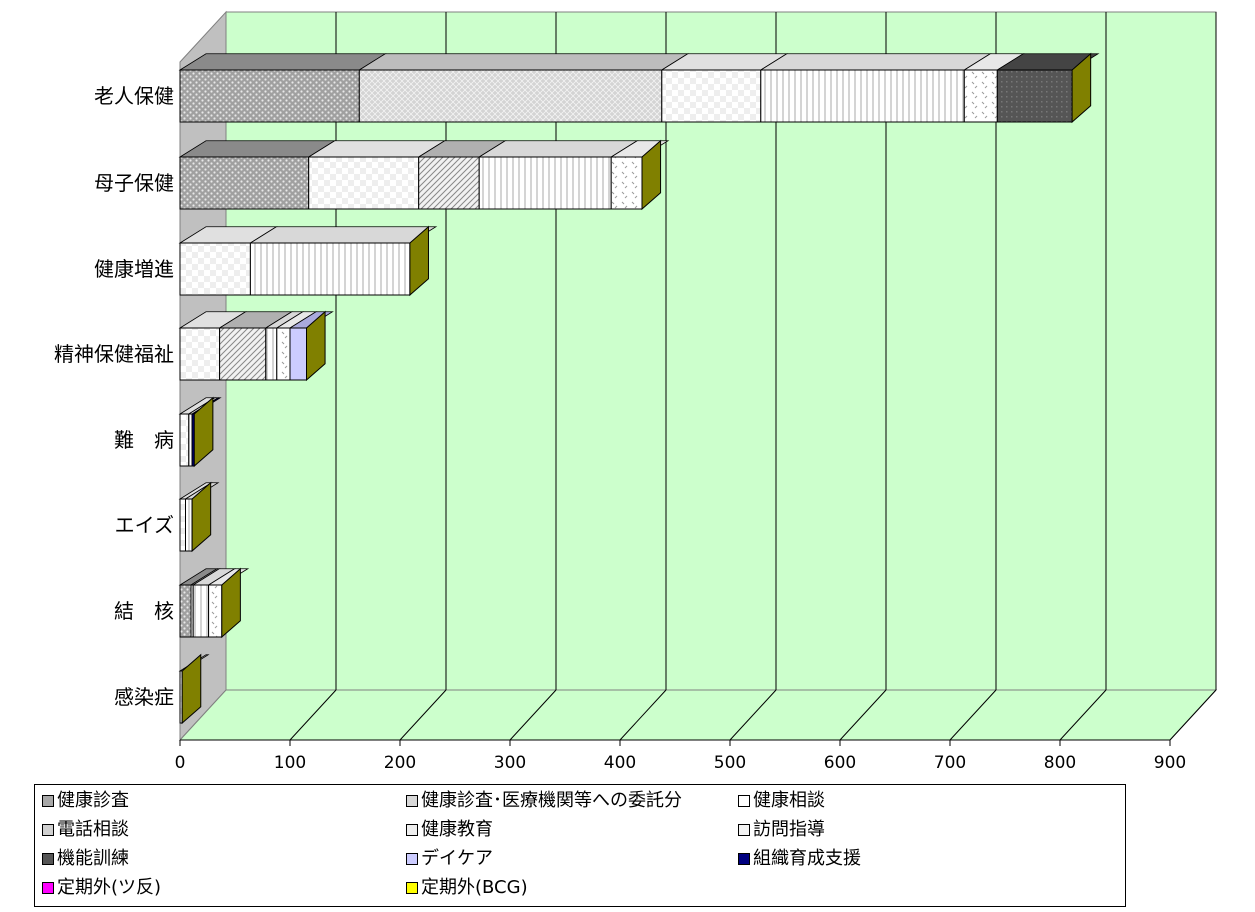  What do you see at coordinates (114, 354) in the screenshot?
I see `category-label: 精神保健福祉` at bounding box center [114, 354].